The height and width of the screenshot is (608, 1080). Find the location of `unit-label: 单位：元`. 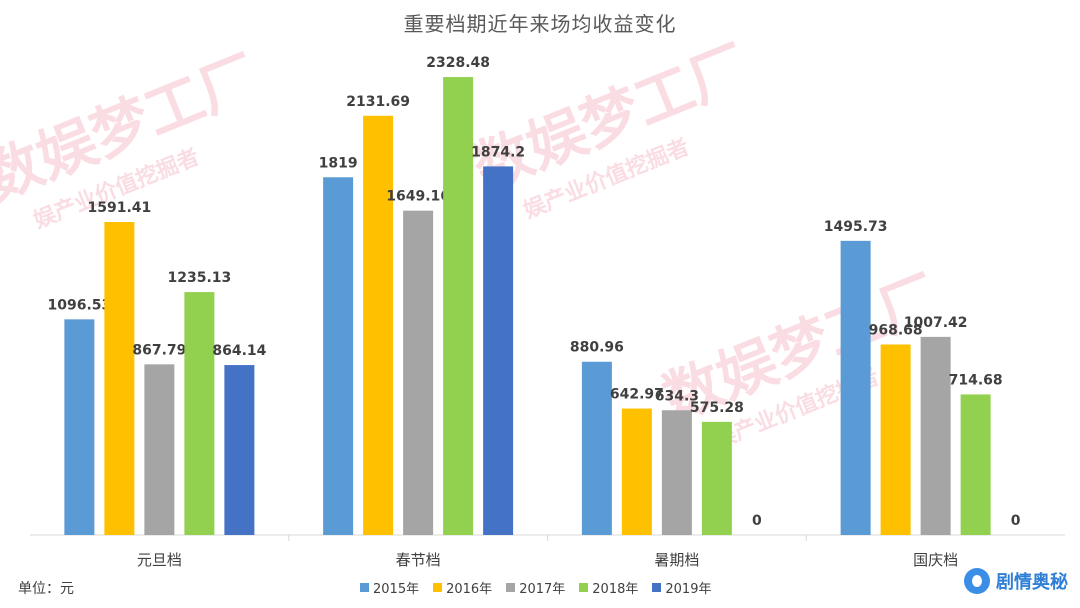

unit-label: 单位：元 is located at coordinates (46, 589).